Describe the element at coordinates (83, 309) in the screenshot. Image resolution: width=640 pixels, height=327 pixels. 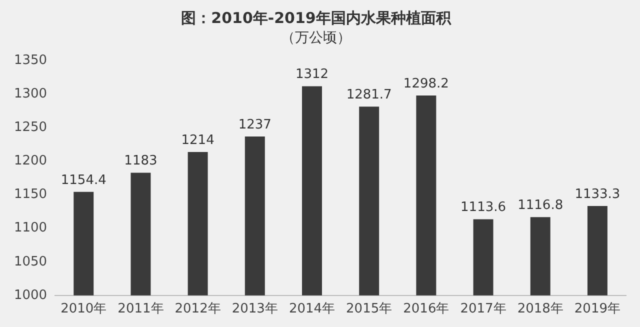
I see `x-tick-label: 2010年` at that location.